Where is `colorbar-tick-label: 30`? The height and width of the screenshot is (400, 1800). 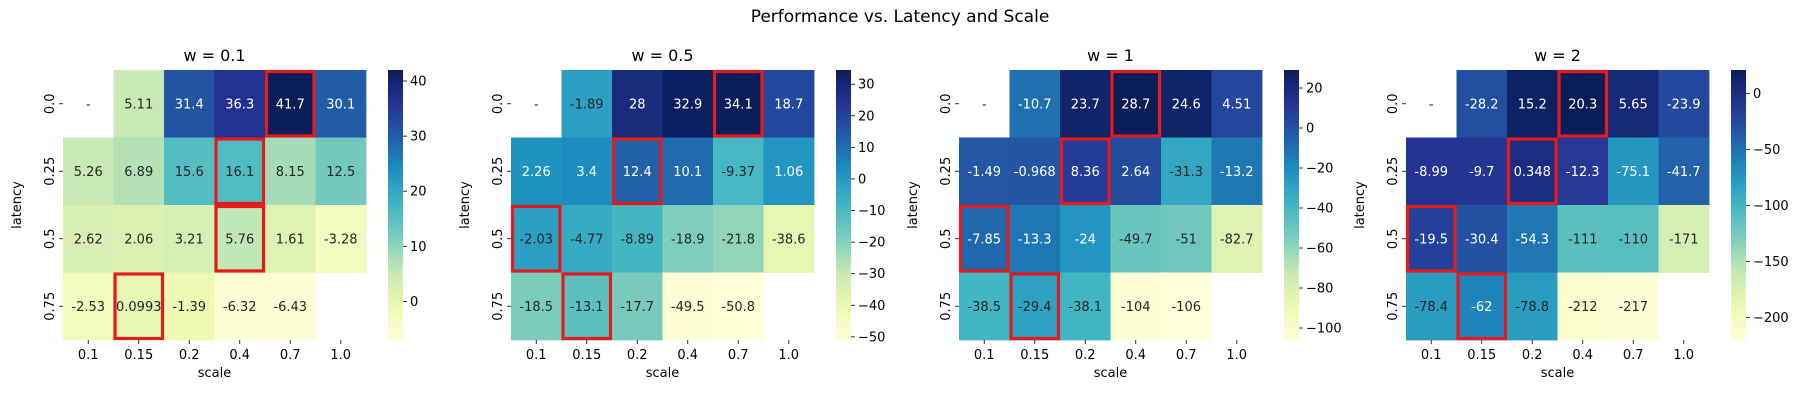
colorbar-tick-label: 30 is located at coordinates (866, 85).